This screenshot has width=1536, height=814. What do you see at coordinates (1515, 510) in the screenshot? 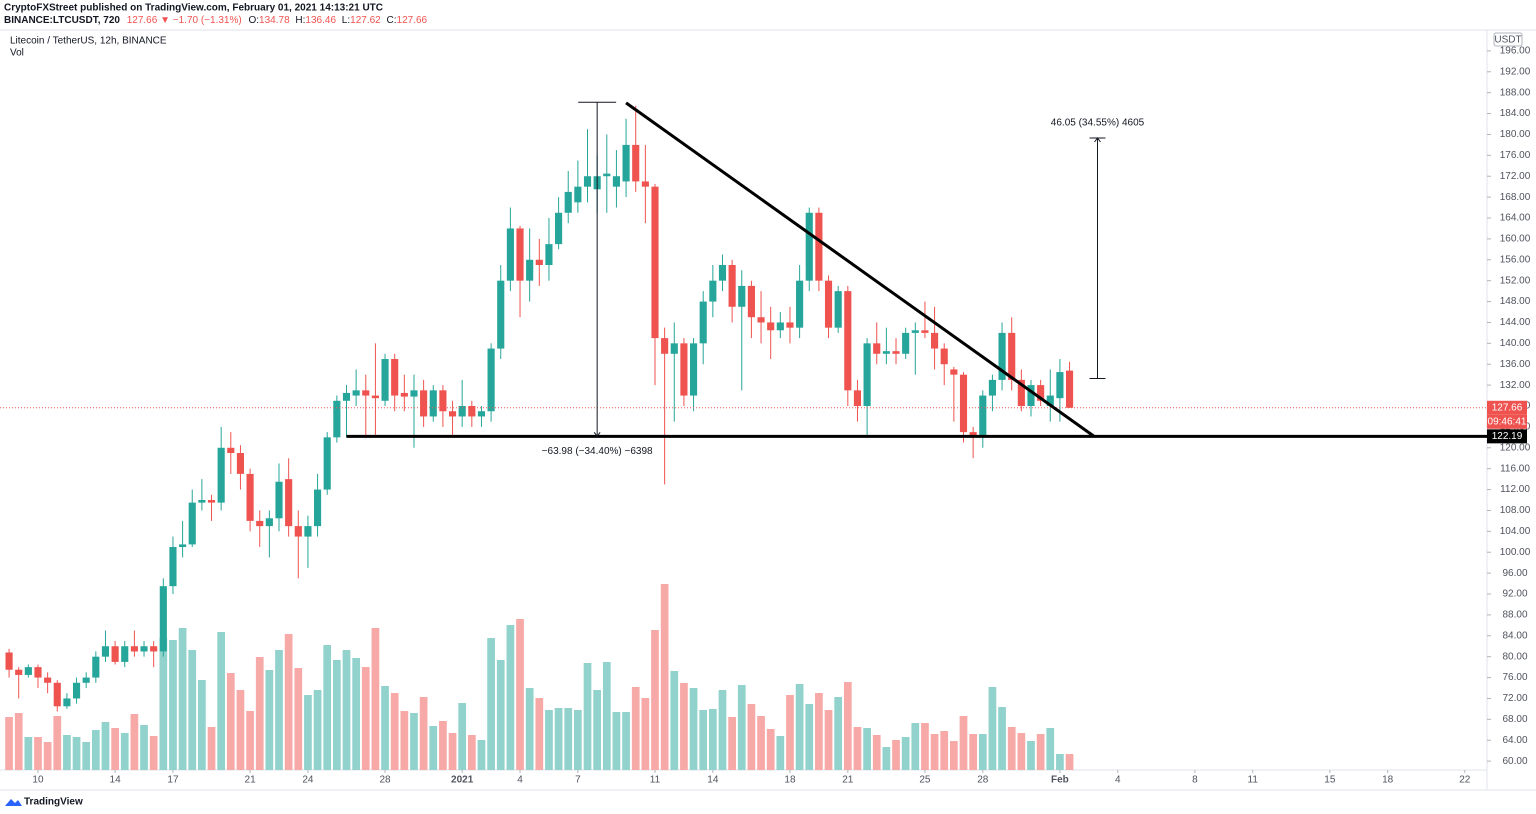
I see `y-tick-label: 108.00` at bounding box center [1515, 510].